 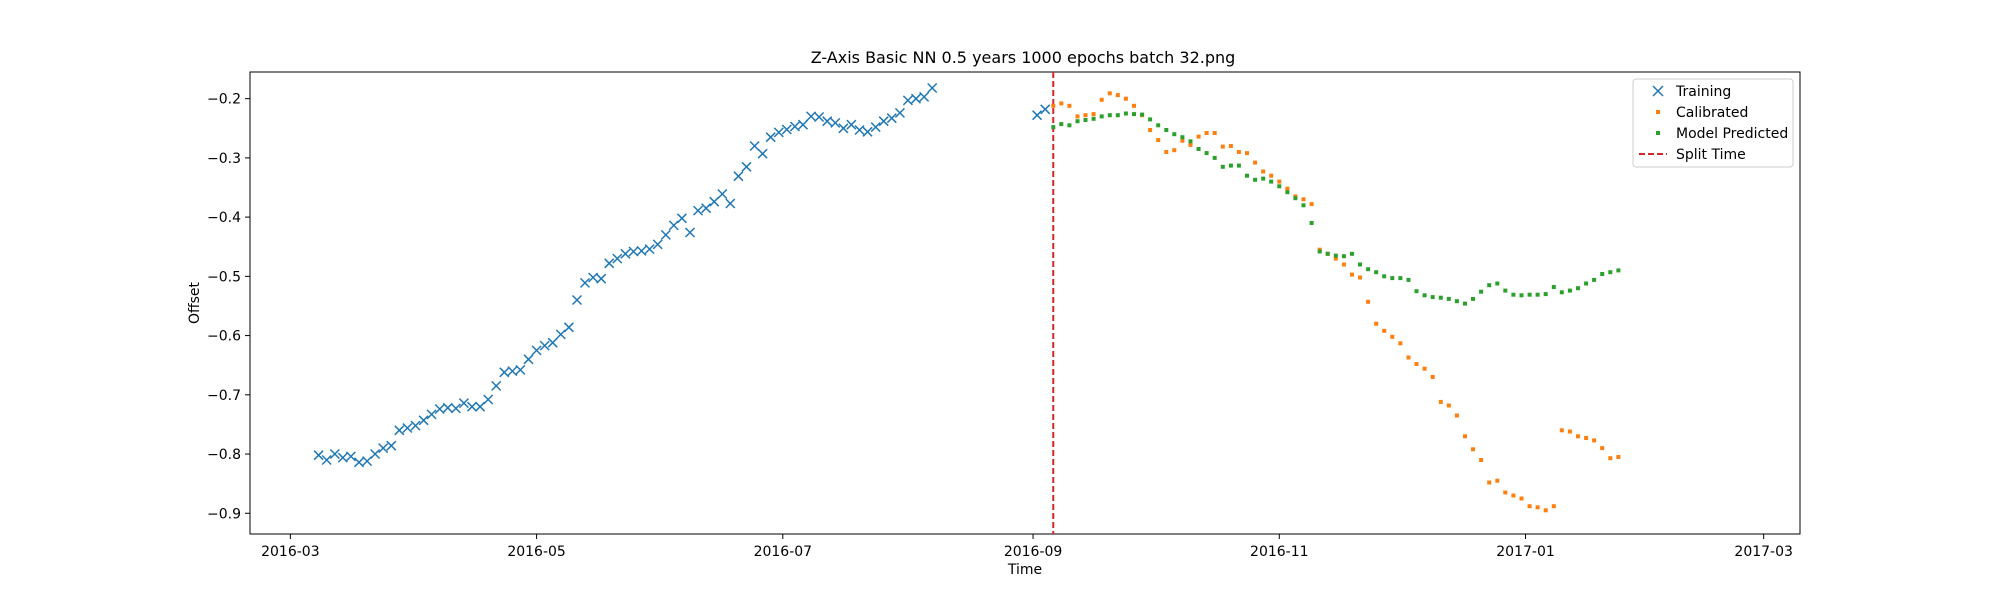 What do you see at coordinates (1033, 552) in the screenshot?
I see `x-tick-label: 2016-09` at bounding box center [1033, 552].